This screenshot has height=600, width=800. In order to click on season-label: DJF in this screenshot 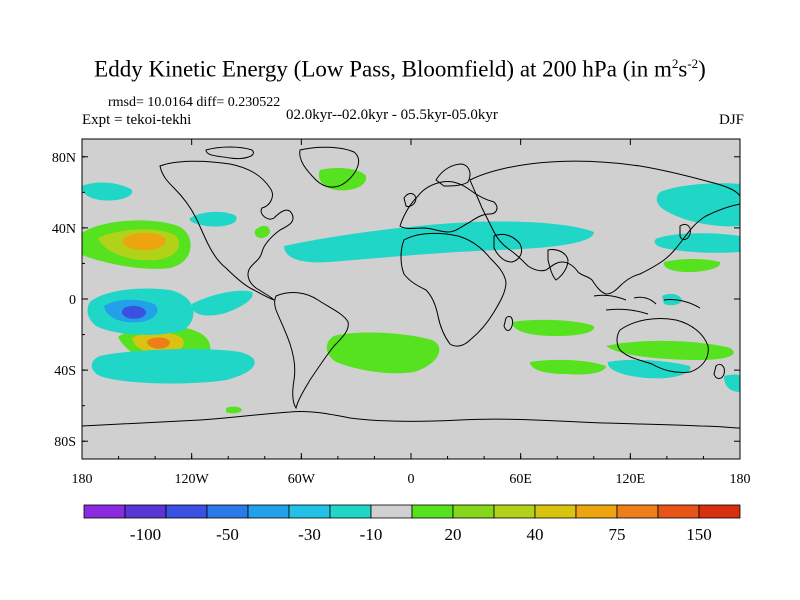, I will do `click(731, 120)`.